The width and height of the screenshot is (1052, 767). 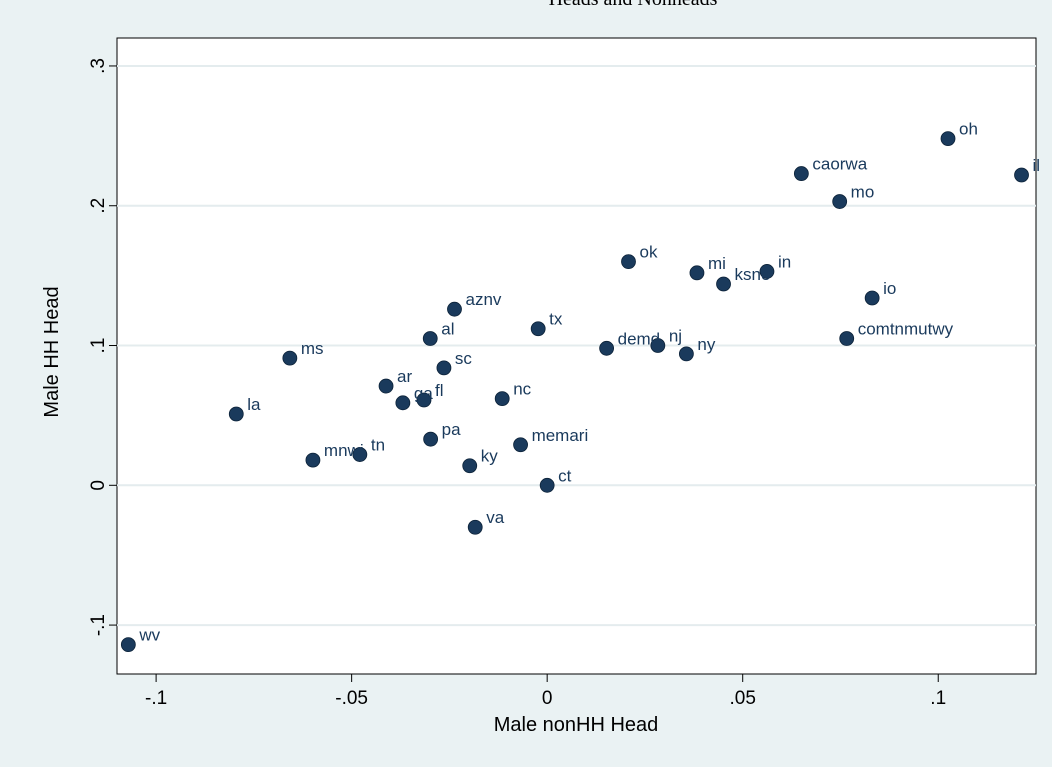 What do you see at coordinates (767, 271) in the screenshot?
I see `data-point-in` at bounding box center [767, 271].